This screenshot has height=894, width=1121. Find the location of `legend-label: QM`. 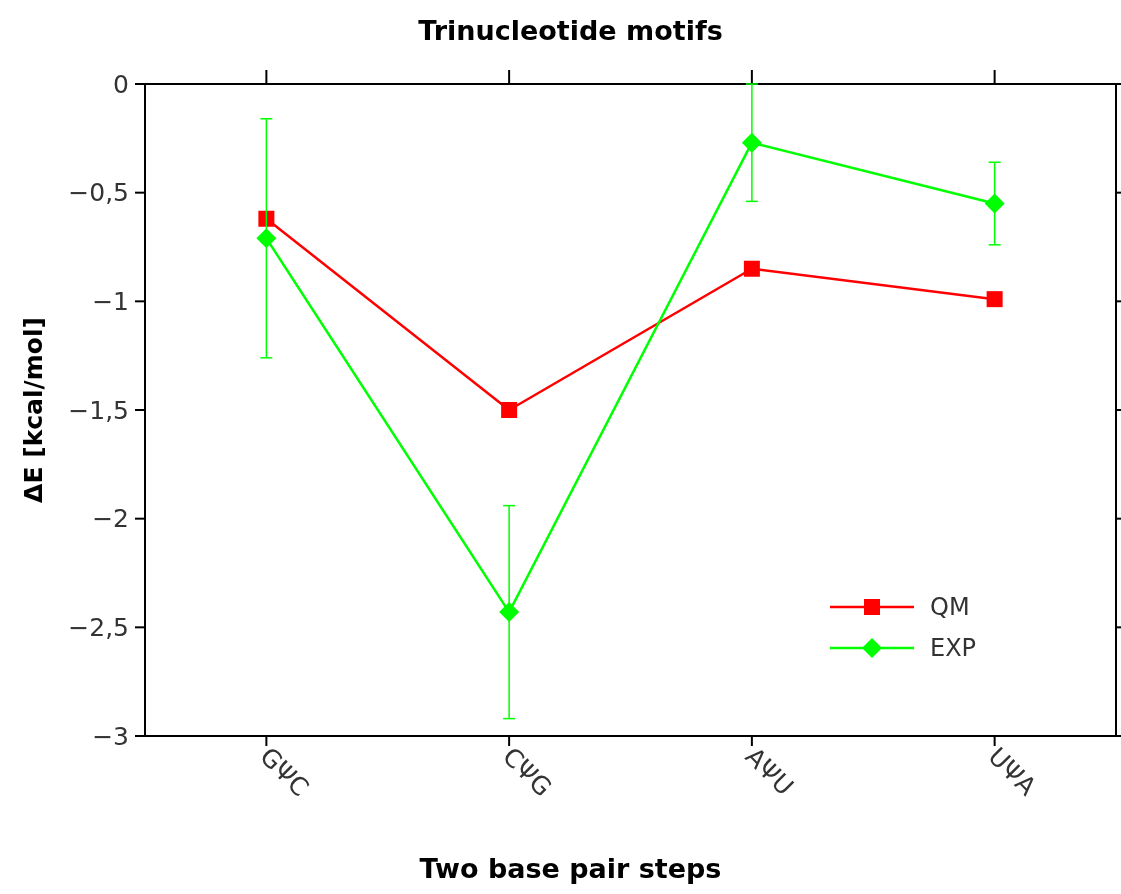

legend-label: QM is located at coordinates (950, 607).